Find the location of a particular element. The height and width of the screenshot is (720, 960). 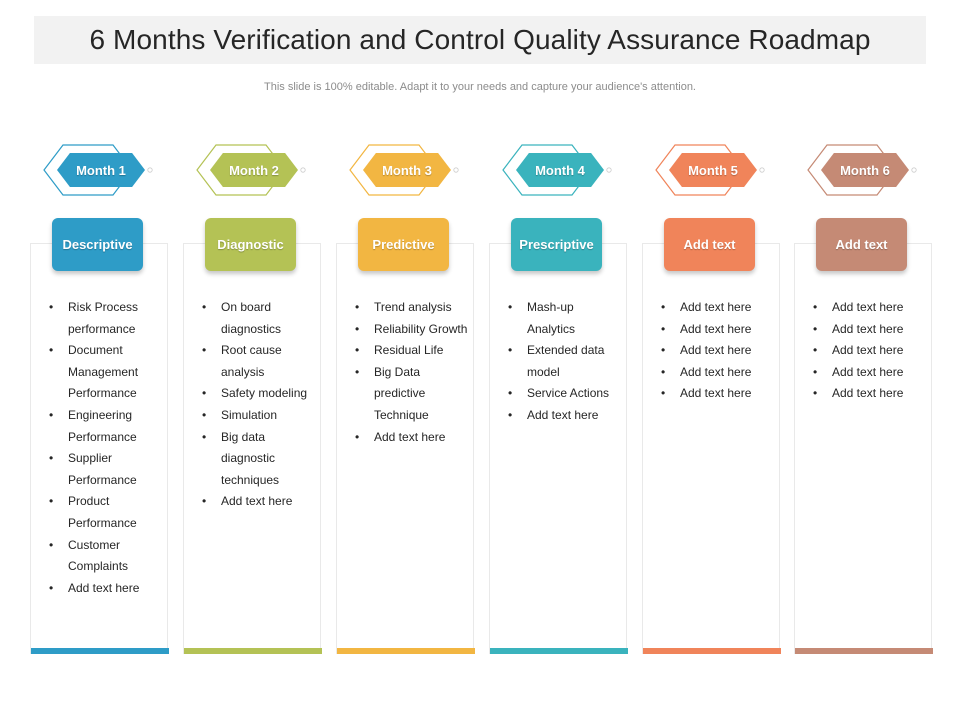

bullet-item: Service Actions is located at coordinates (565, 394).